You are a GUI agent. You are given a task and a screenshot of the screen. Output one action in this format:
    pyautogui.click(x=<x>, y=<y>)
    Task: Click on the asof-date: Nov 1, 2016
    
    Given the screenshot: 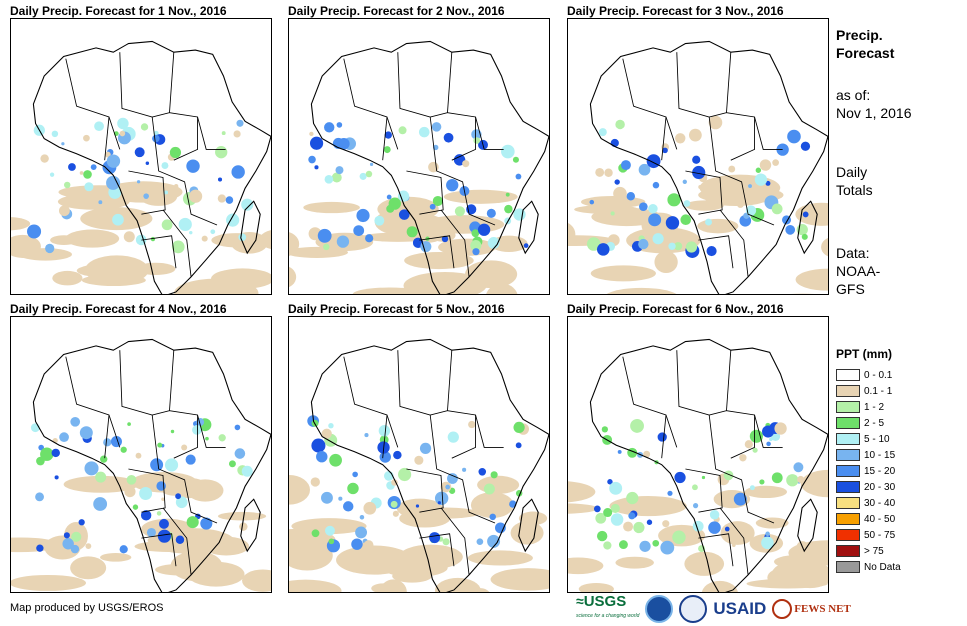 What is the action you would take?
    pyautogui.click(x=874, y=113)
    